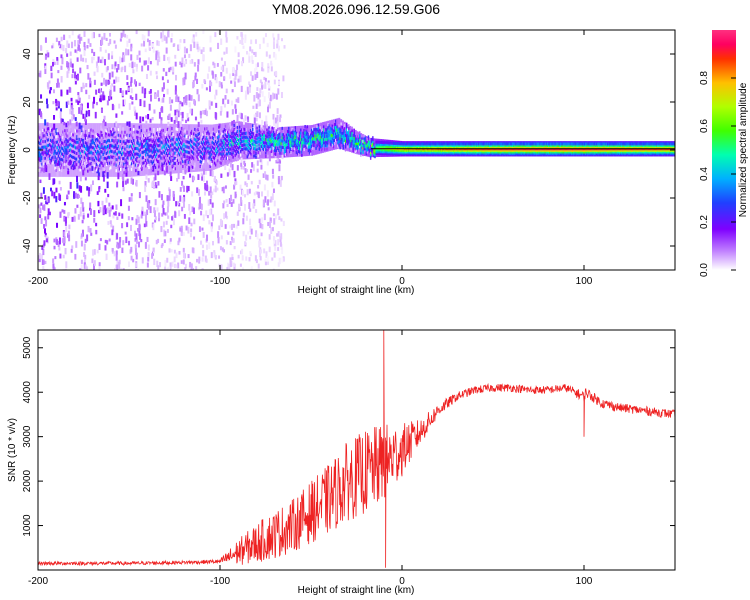 This screenshot has height=600, width=750. I want to click on spectrogram-halo-cell, so click(142, 149).